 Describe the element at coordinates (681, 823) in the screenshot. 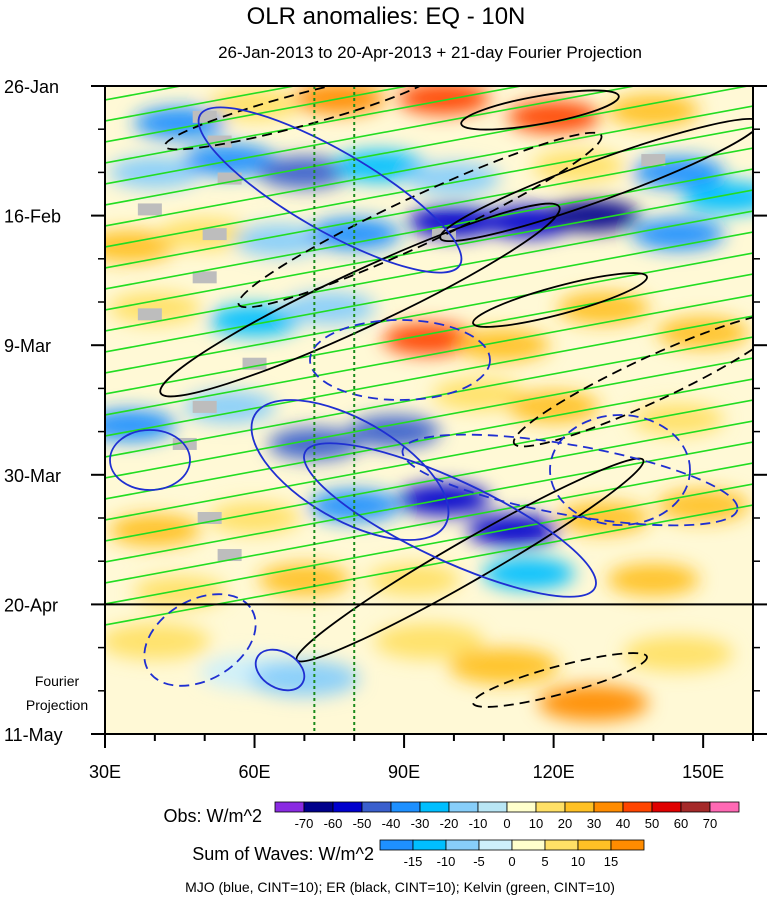

I see `obs-colorbar-label: 60` at that location.